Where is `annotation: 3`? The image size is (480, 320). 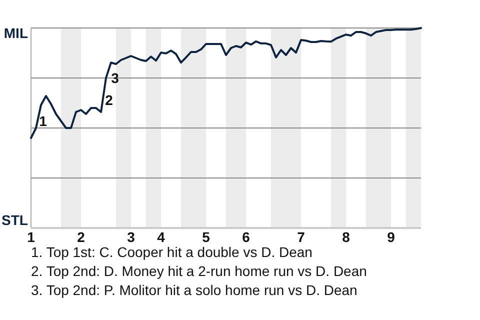 annotation: 3 is located at coordinates (115, 78).